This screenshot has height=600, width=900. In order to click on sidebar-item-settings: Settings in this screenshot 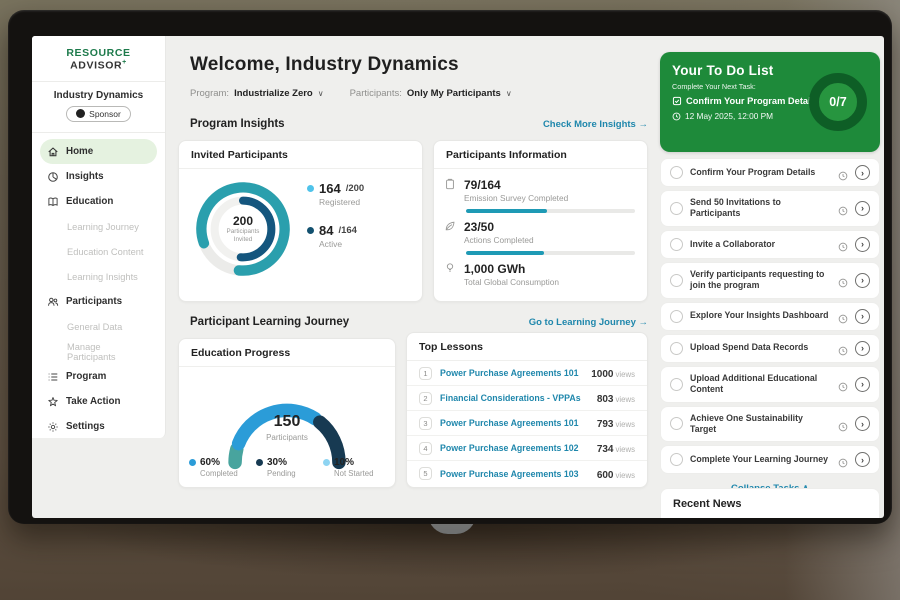, I will do `click(98, 426)`.